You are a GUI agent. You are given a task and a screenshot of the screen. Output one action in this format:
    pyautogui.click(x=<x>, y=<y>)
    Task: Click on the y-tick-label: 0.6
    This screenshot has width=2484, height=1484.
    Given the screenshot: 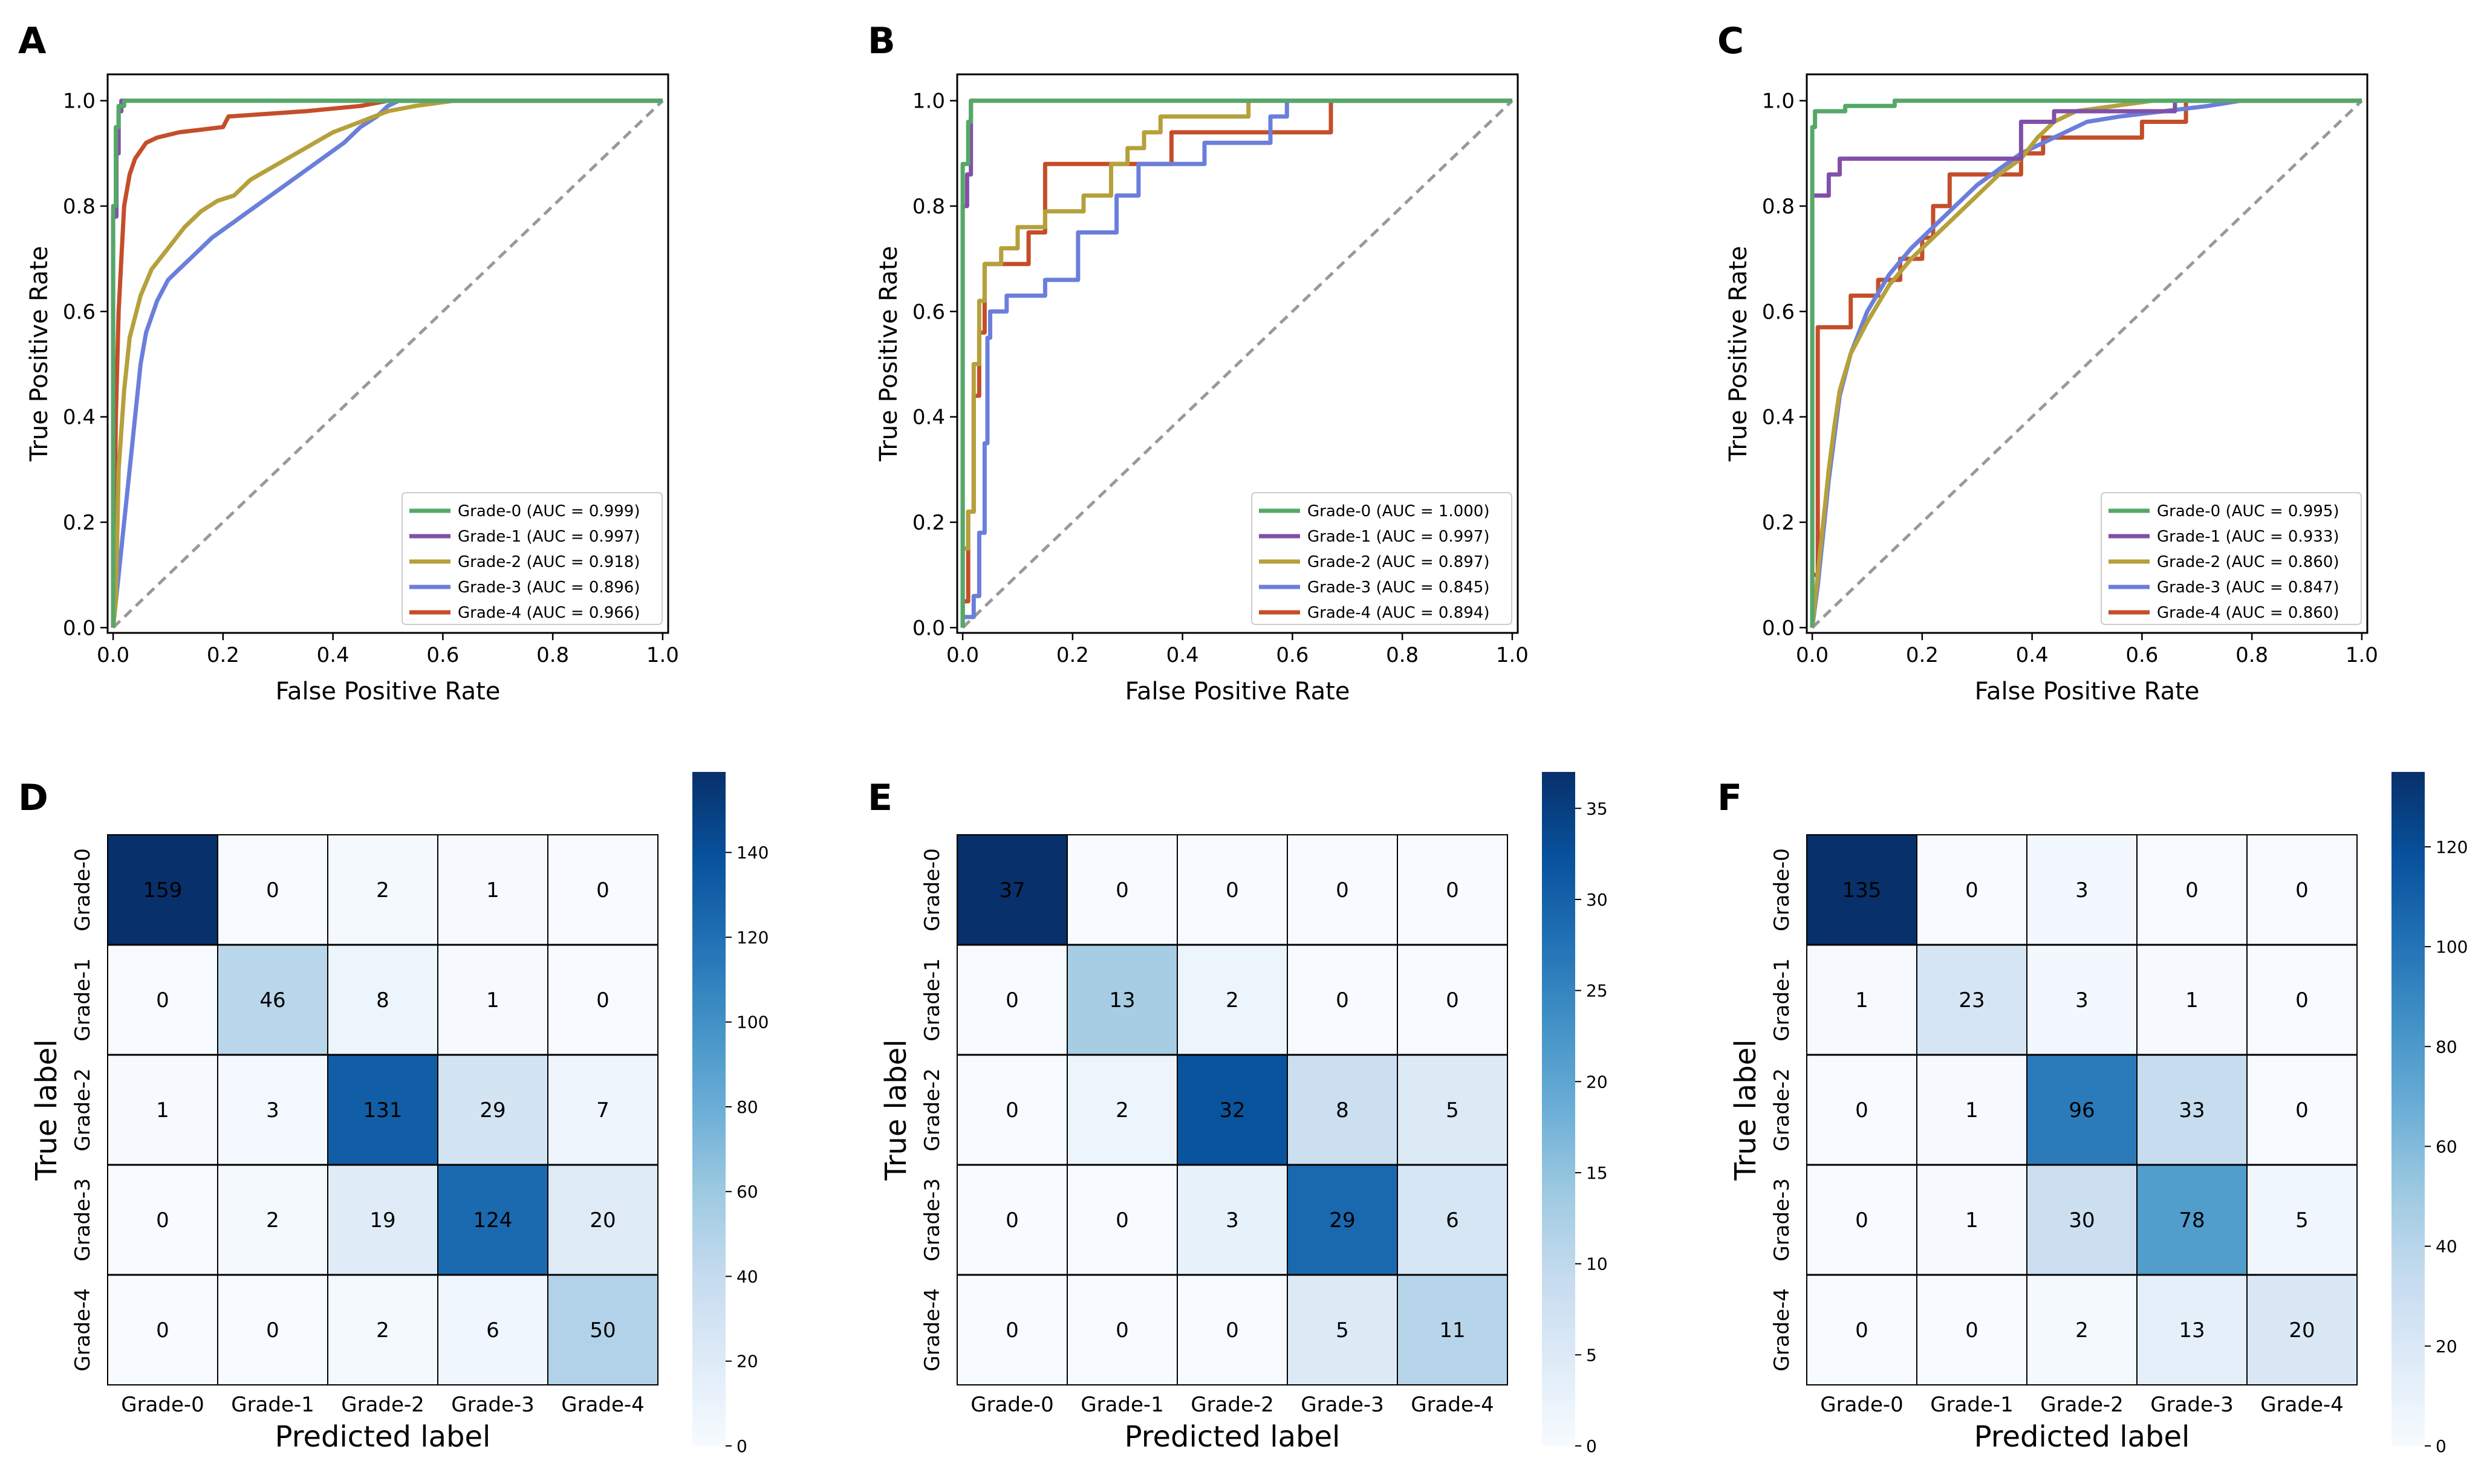 What is the action you would take?
    pyautogui.click(x=79, y=312)
    